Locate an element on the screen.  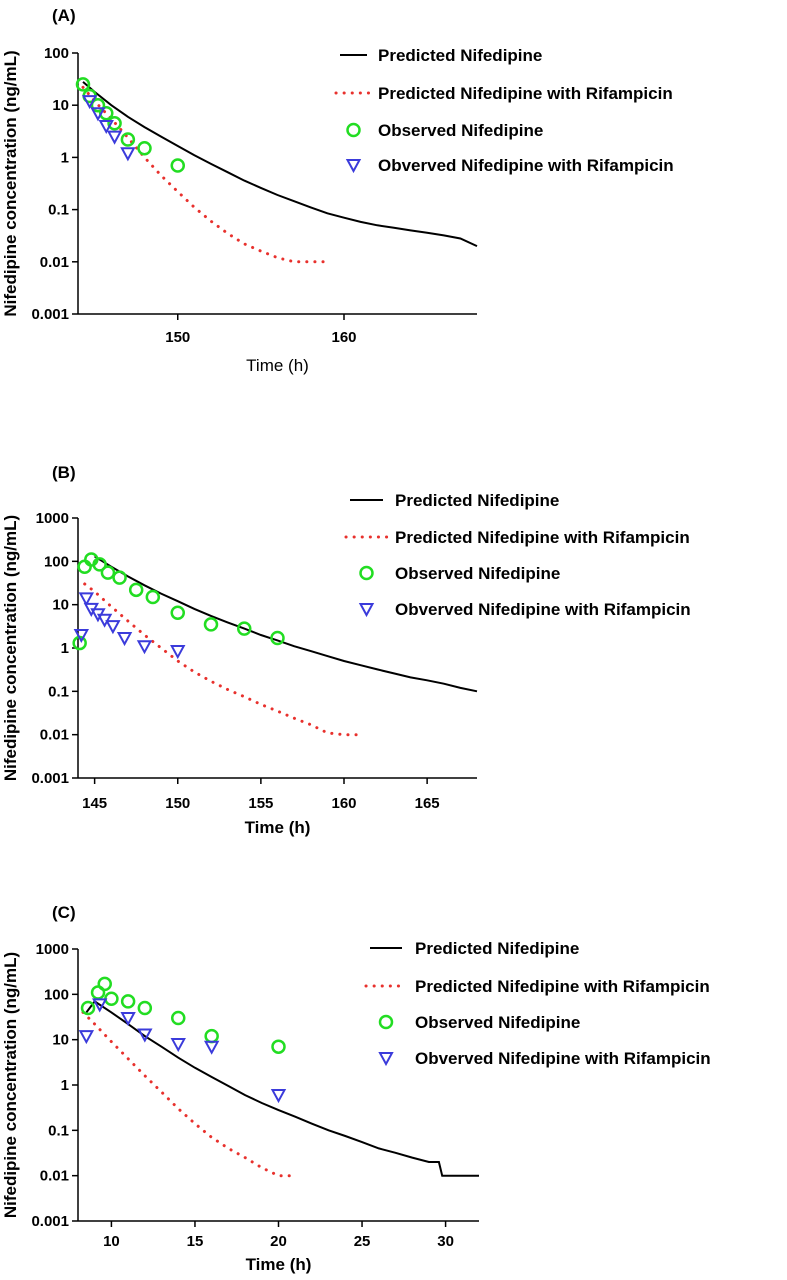
x-tick-label: 30 is located at coordinates (445, 1241).